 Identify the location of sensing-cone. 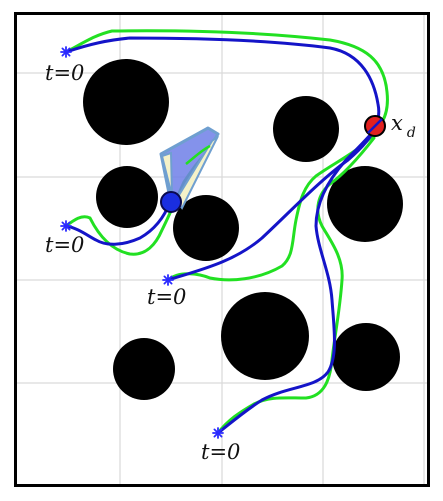
(189, 168).